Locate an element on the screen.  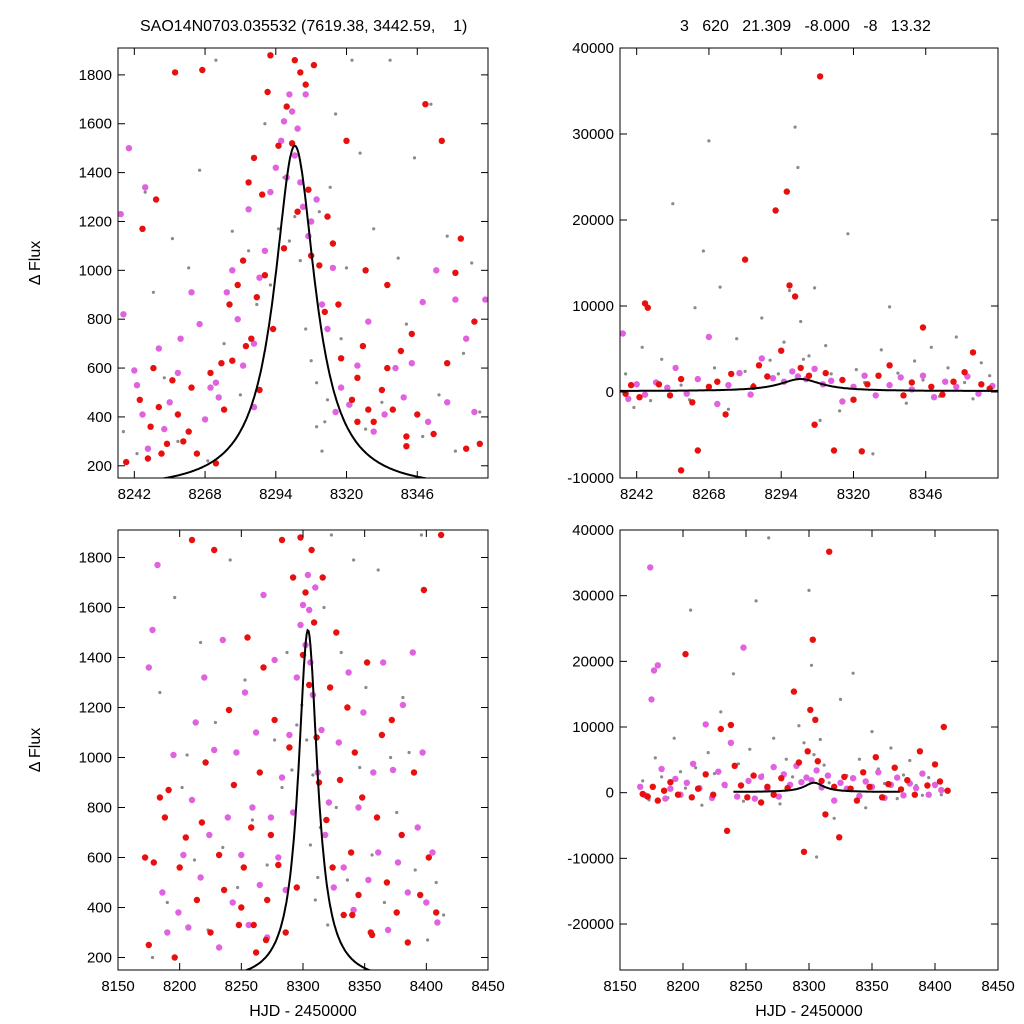
y-tick-label: 1800 is located at coordinates (95, 75).